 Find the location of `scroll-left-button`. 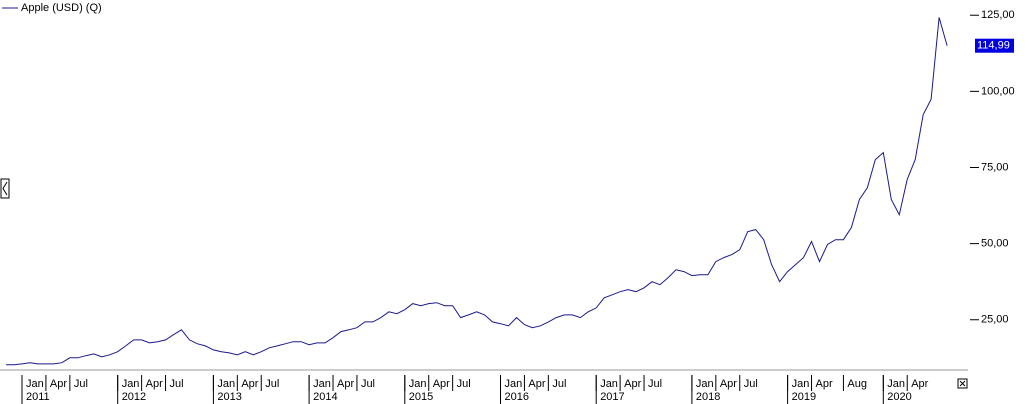

scroll-left-button is located at coordinates (5, 188).